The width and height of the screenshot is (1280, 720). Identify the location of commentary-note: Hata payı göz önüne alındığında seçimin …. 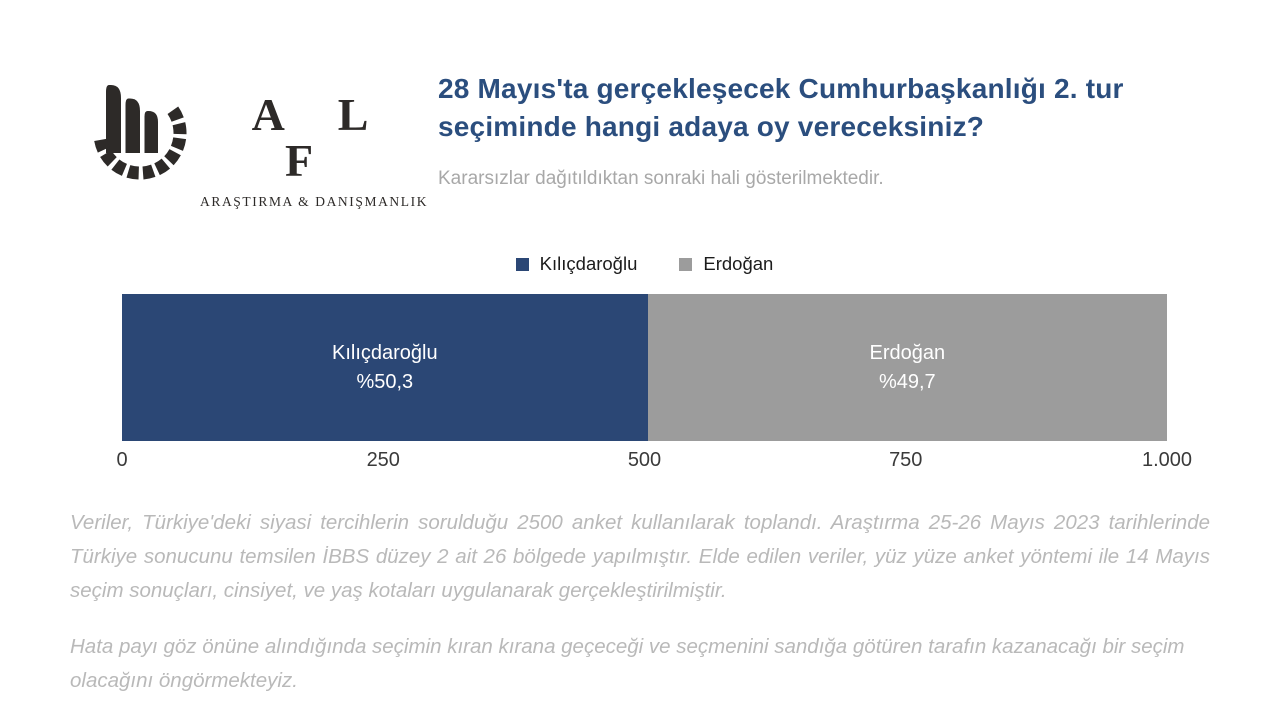
(627, 663).